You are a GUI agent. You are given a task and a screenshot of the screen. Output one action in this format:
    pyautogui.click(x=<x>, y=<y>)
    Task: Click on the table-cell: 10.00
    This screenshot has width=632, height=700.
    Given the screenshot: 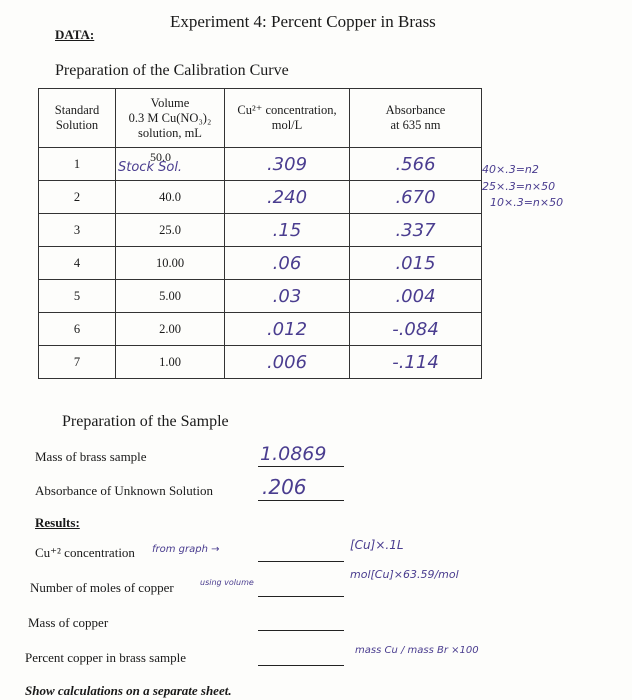 What is the action you would take?
    pyautogui.click(x=170, y=263)
    